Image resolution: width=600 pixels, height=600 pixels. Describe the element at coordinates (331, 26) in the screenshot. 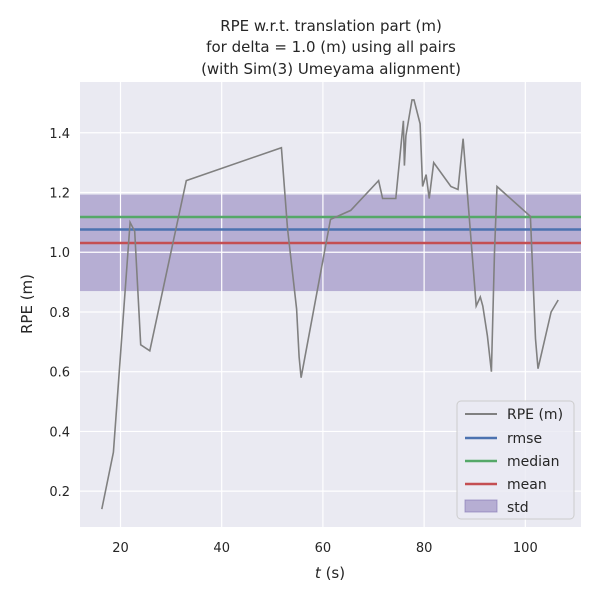

I see `chart-title-line-1: RPE w.r.t. translation part (m)` at that location.